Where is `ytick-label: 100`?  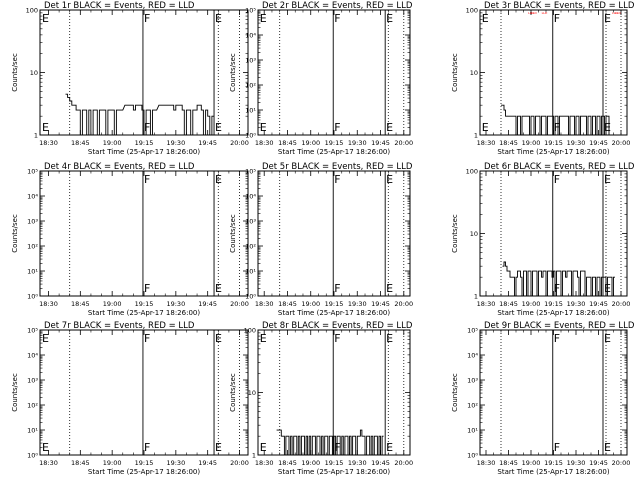 ytick-label: 100 is located at coordinates (32, 11).